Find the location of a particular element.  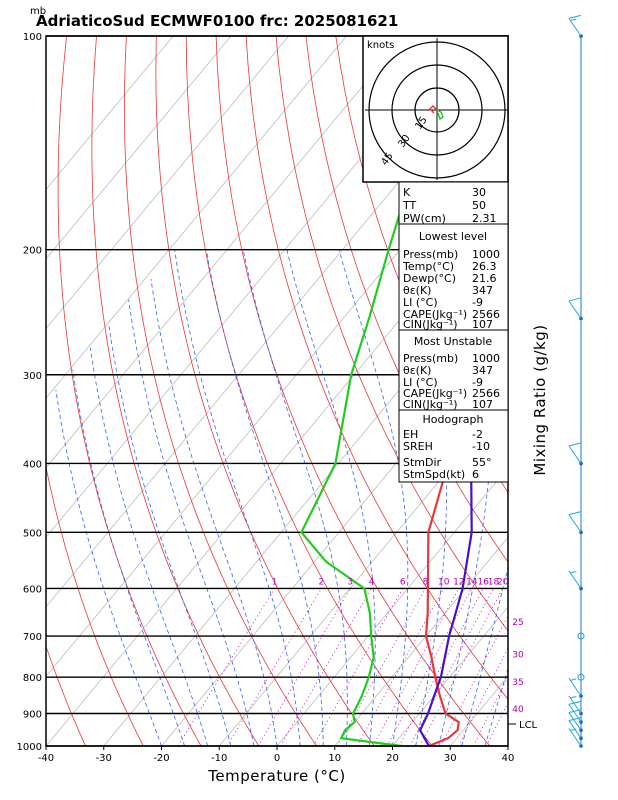

index-k-value: 30 is located at coordinates (479, 192).